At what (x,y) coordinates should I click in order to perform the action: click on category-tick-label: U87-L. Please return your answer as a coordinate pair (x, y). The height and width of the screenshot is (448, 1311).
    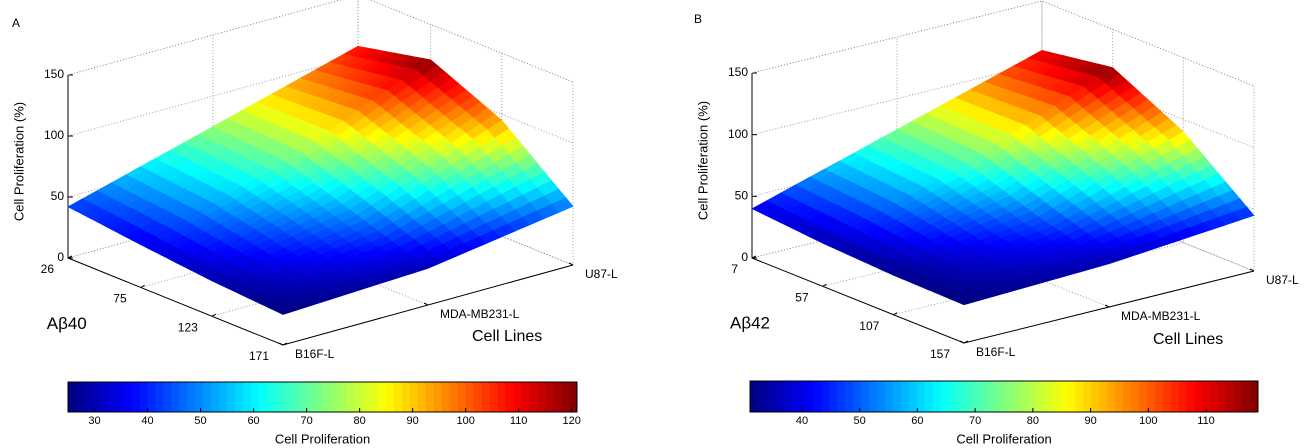
    Looking at the image, I should click on (601, 274).